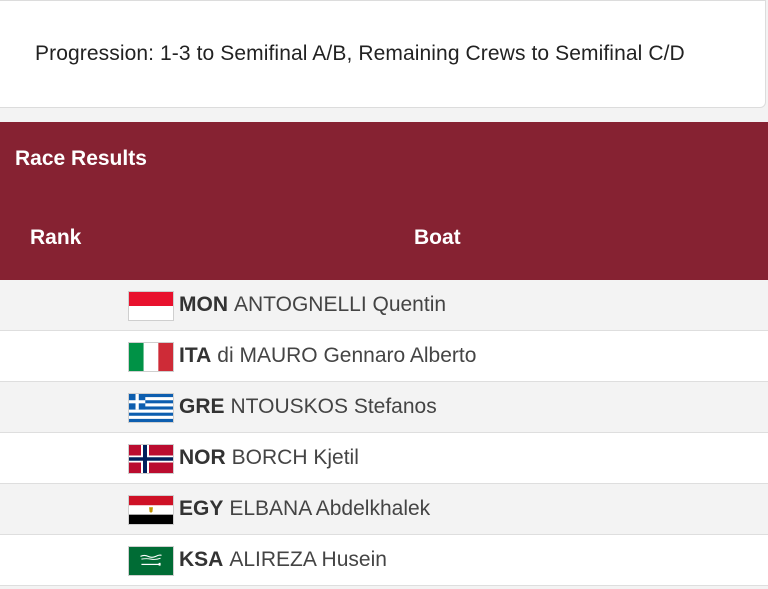 The width and height of the screenshot is (768, 589). What do you see at coordinates (340, 304) in the screenshot?
I see `athlete-name: ANTOGNELLI Quentin` at bounding box center [340, 304].